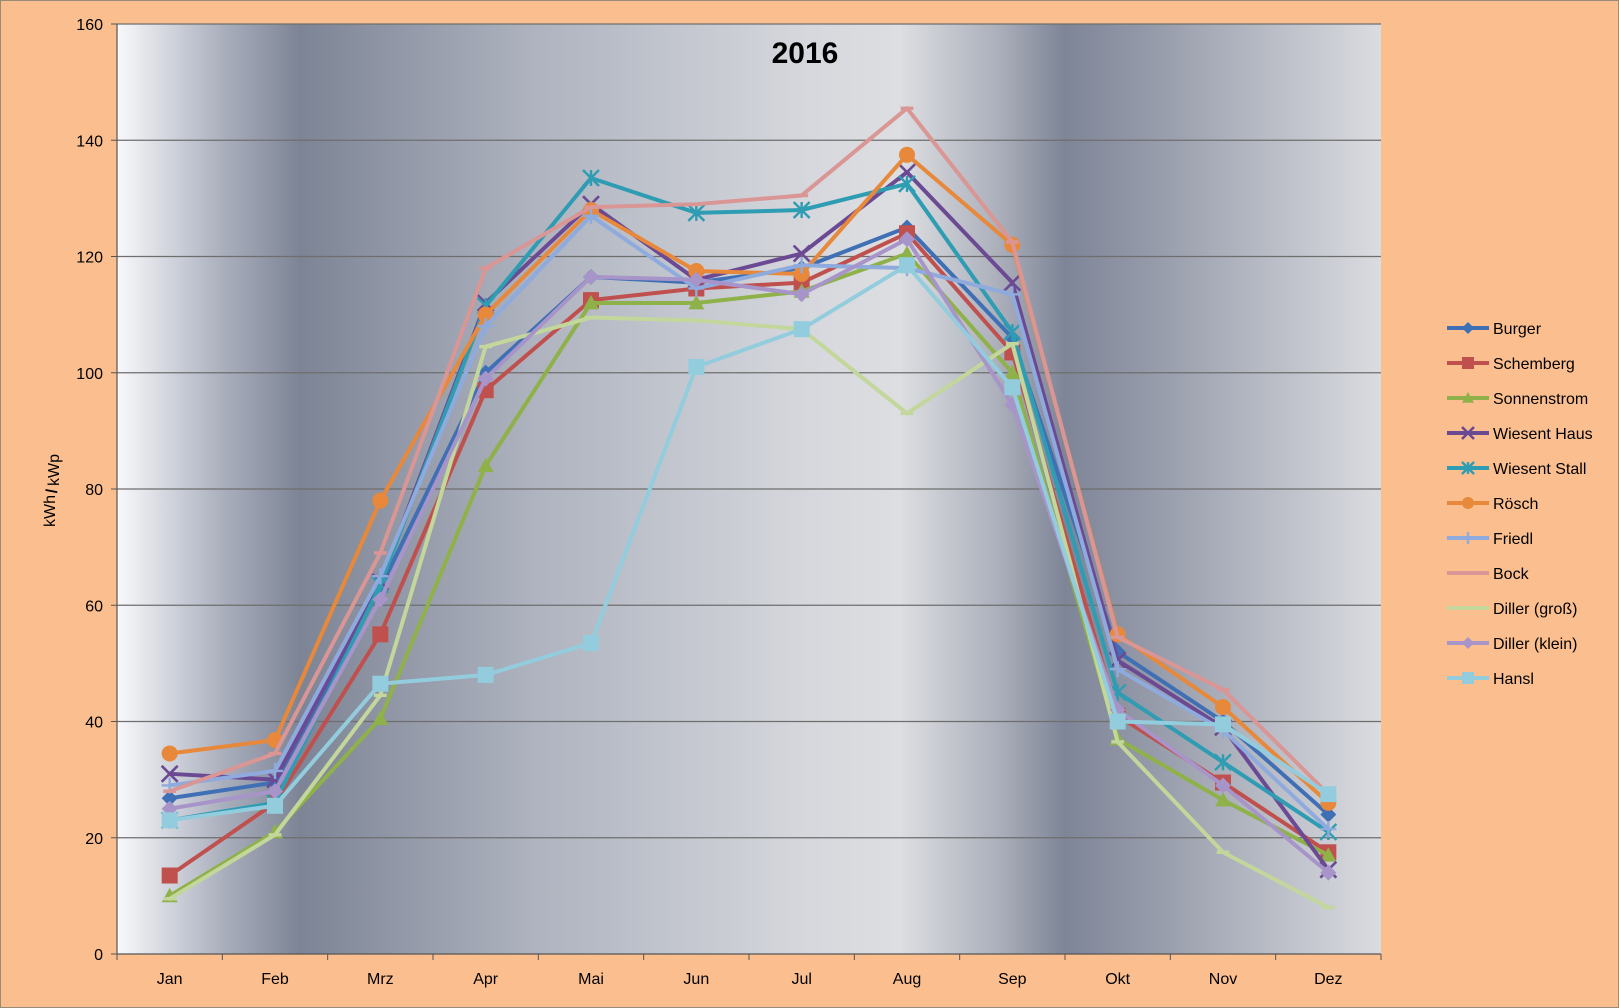  What do you see at coordinates (1490, 539) in the screenshot?
I see `legend-item: Friedl` at bounding box center [1490, 539].